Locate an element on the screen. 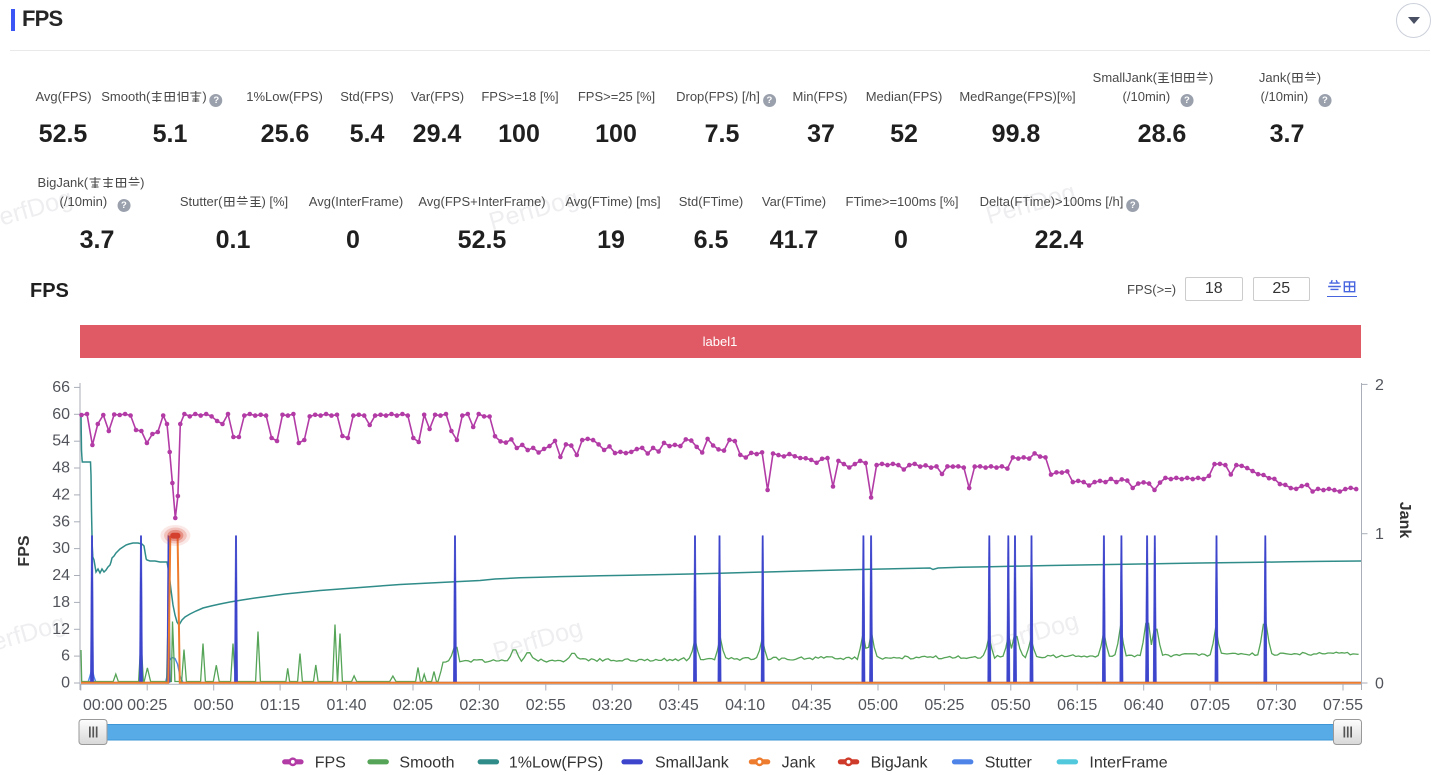  svg-text: 12 is located at coordinates (61, 629).